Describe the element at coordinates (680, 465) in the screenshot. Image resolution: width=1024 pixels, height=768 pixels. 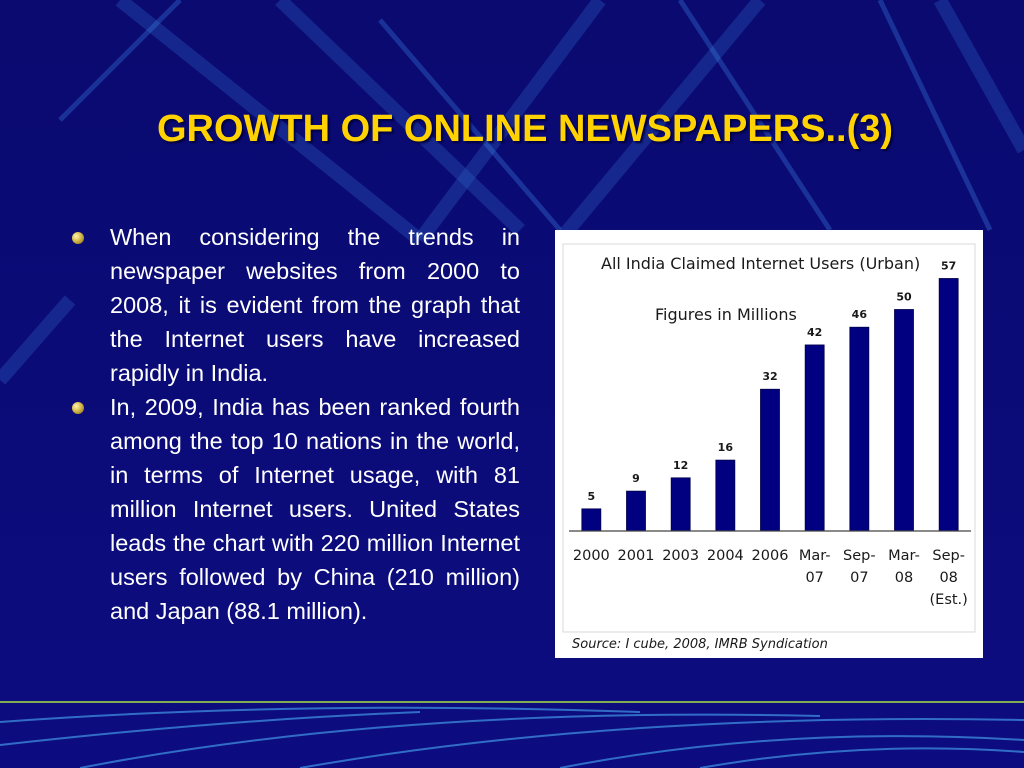
I see `data-label: 12` at that location.